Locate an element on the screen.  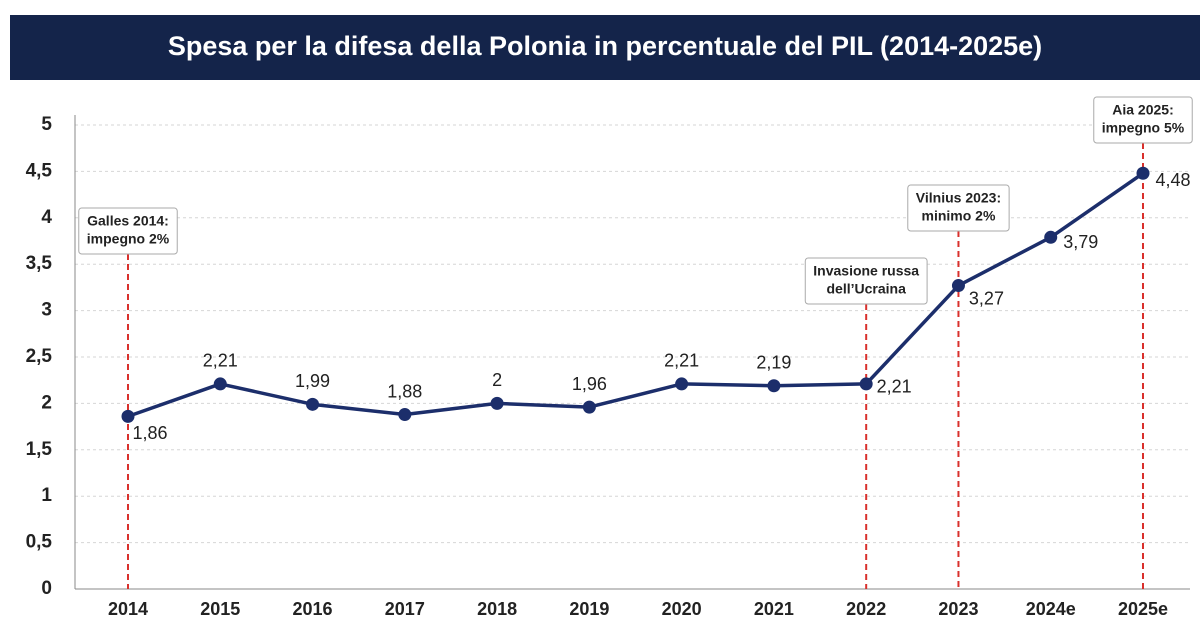
annotation: Aia 2025: impegno 5% is located at coordinates (1143, 342).